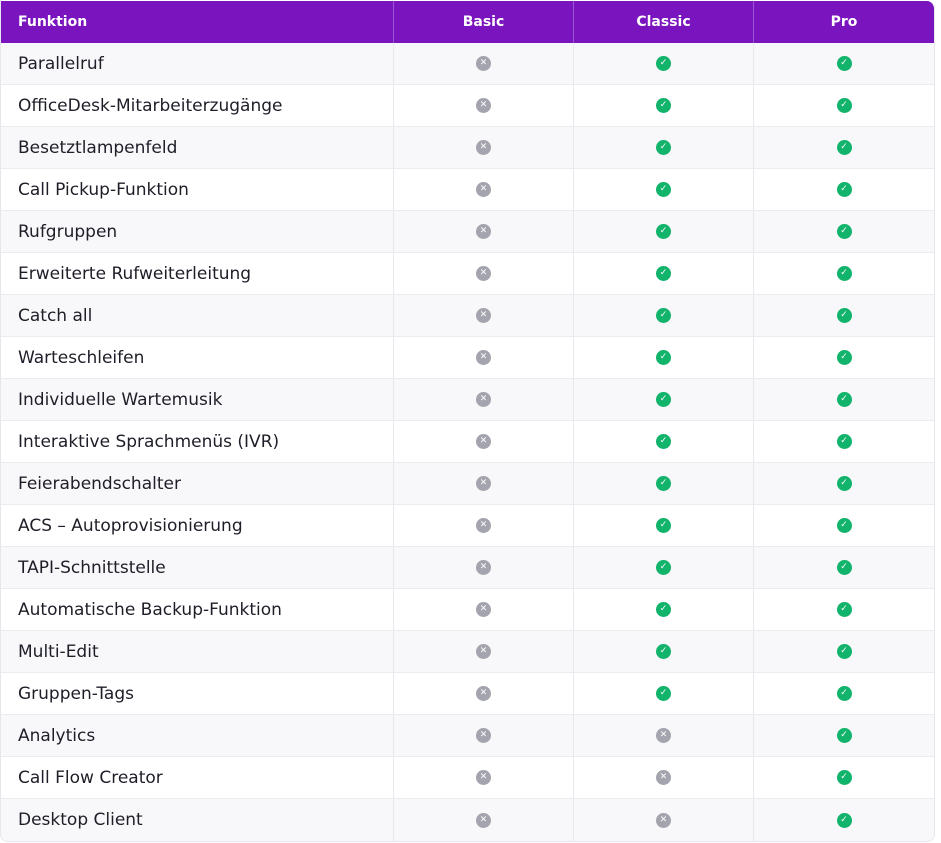 The width and height of the screenshot is (941, 843). Describe the element at coordinates (483, 22) in the screenshot. I see `header-basic: Basic` at that location.